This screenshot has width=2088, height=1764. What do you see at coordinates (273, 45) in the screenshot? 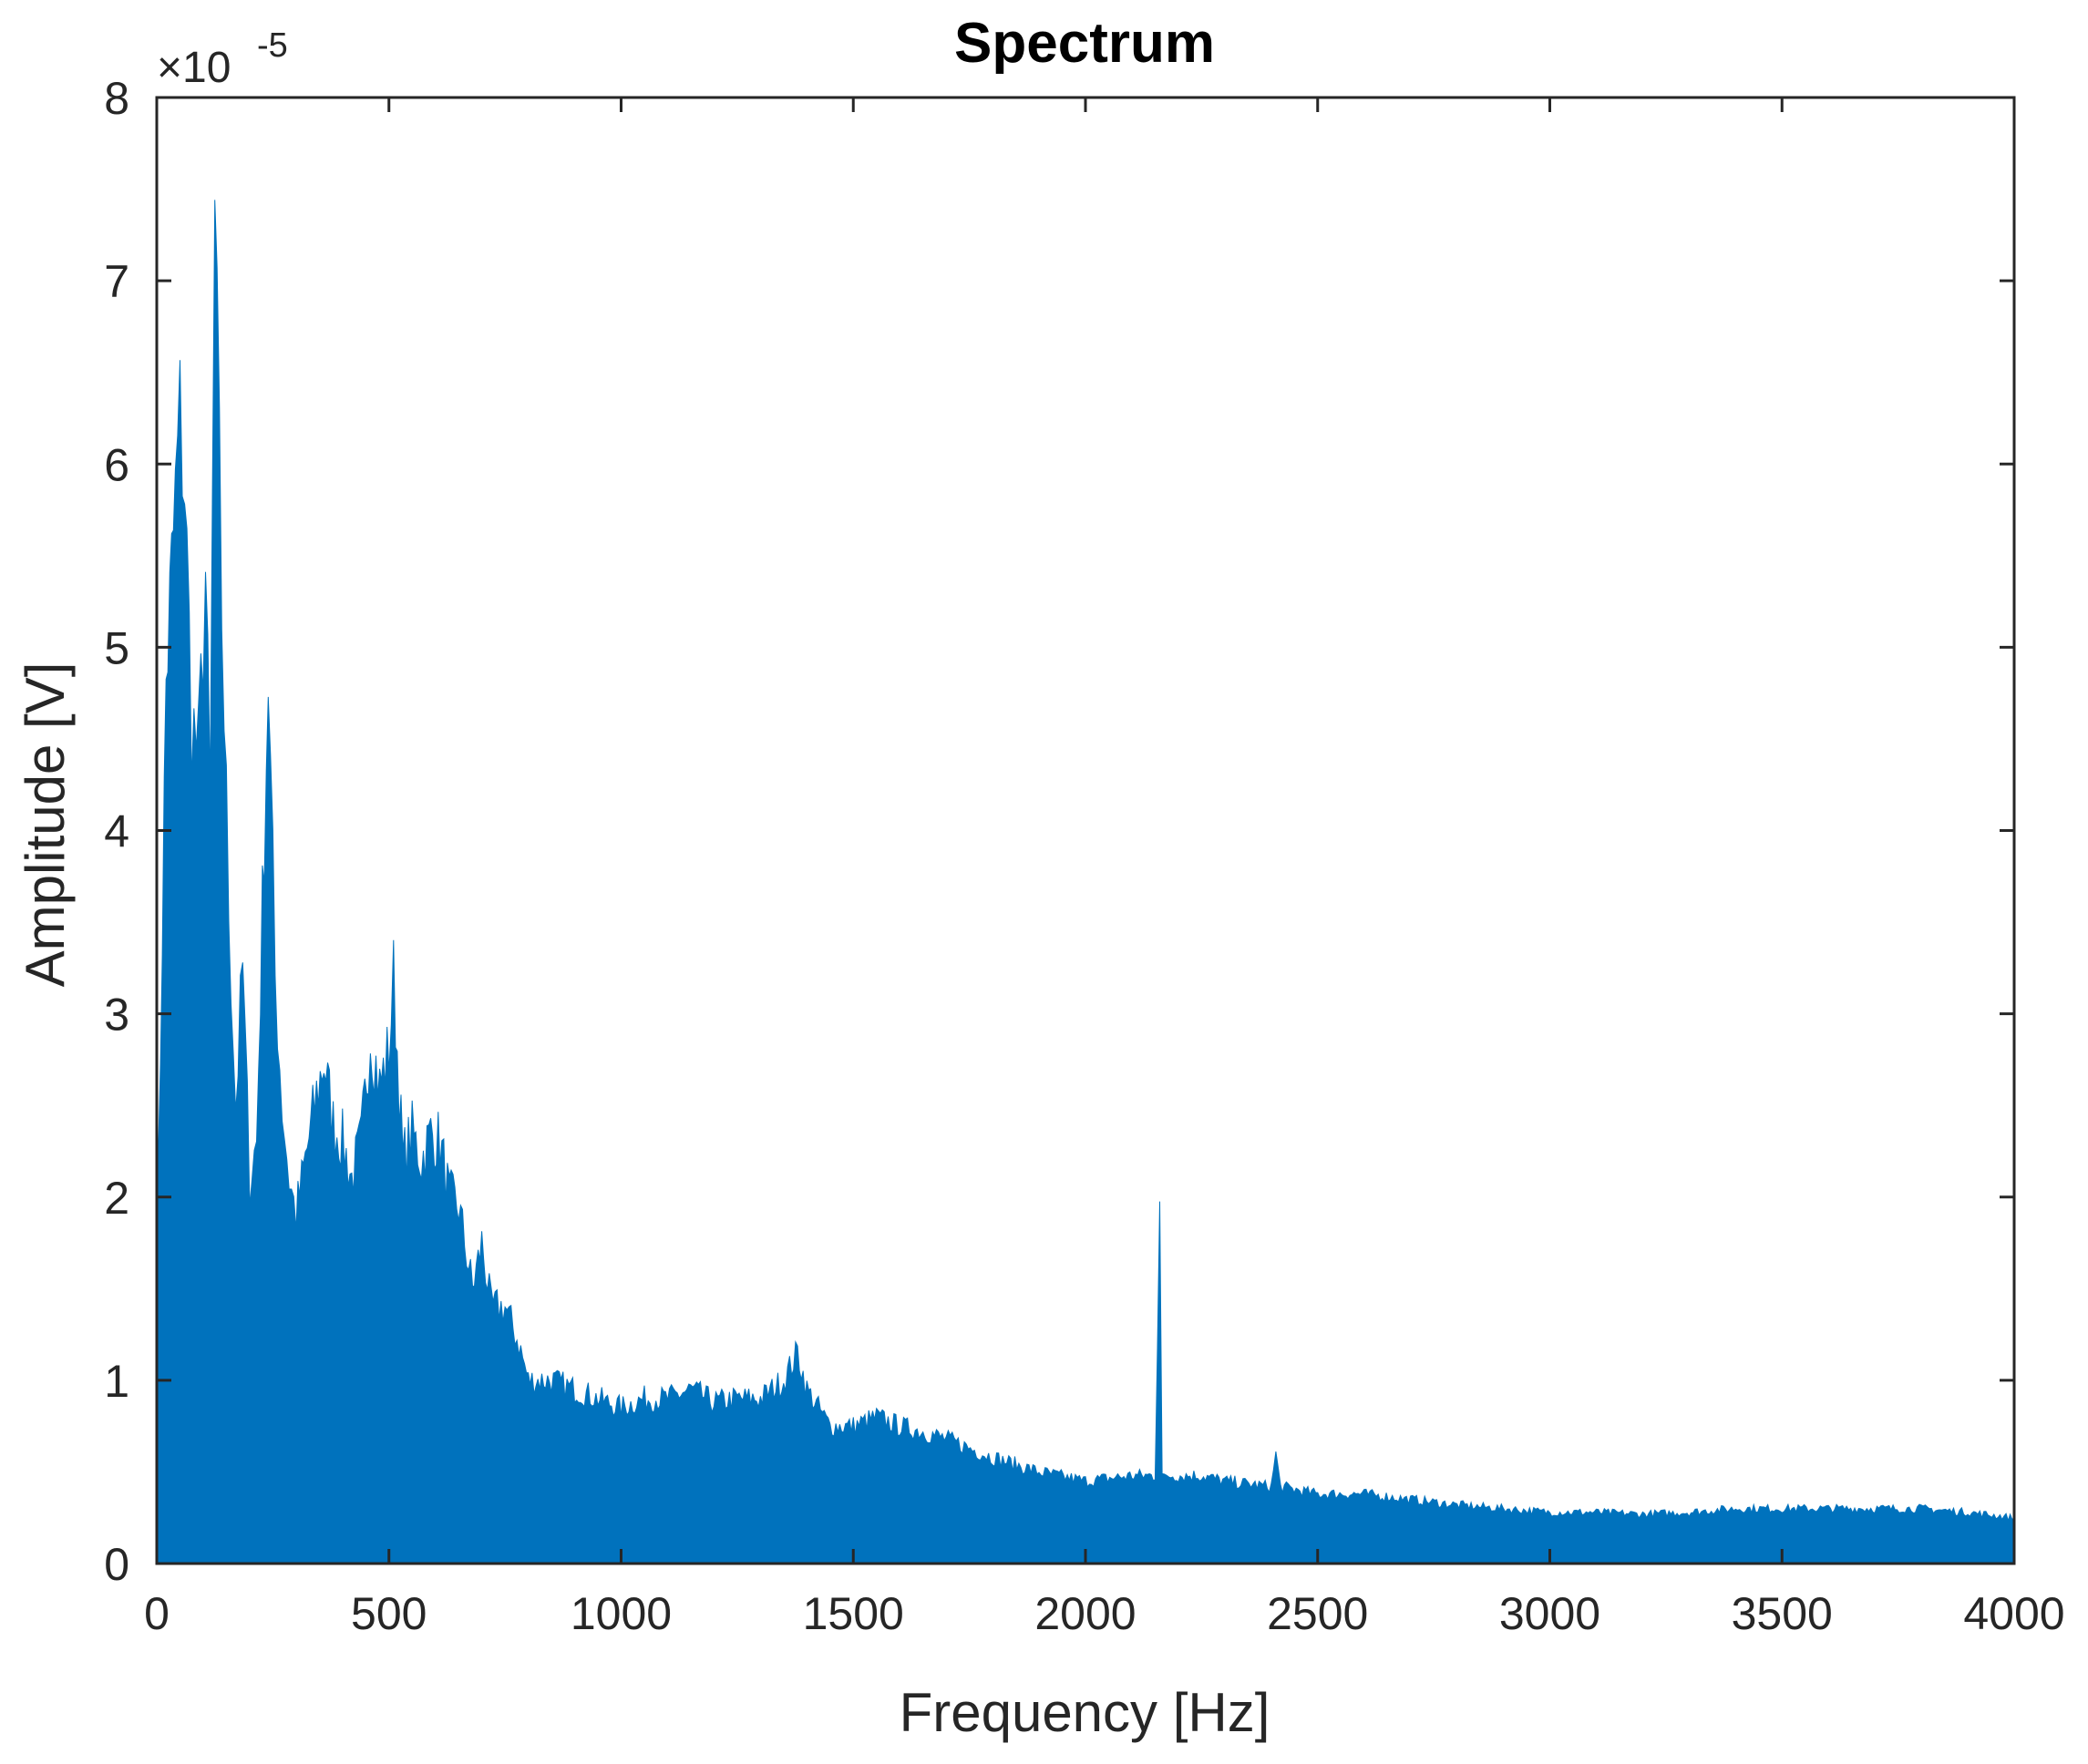
I see `y-exponent-power: -5` at bounding box center [273, 45].